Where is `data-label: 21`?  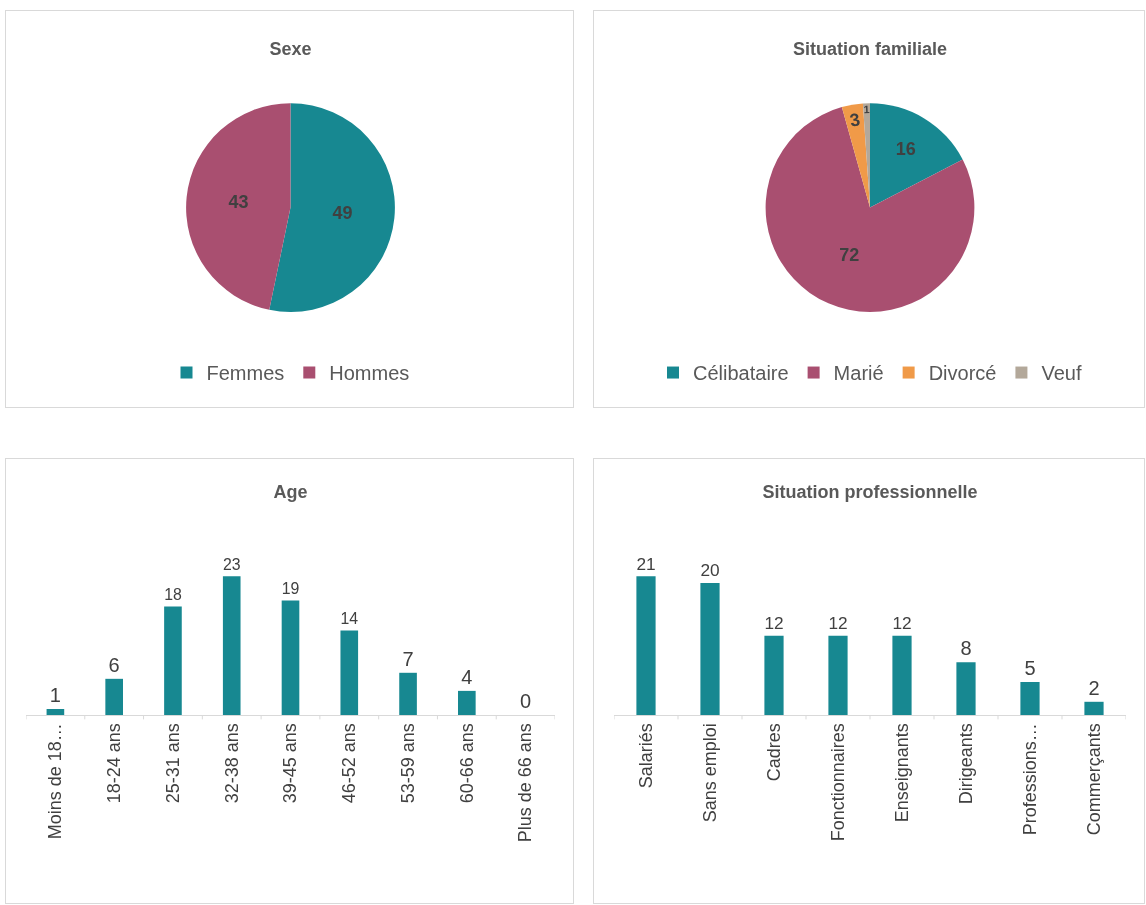
data-label: 21 is located at coordinates (646, 563).